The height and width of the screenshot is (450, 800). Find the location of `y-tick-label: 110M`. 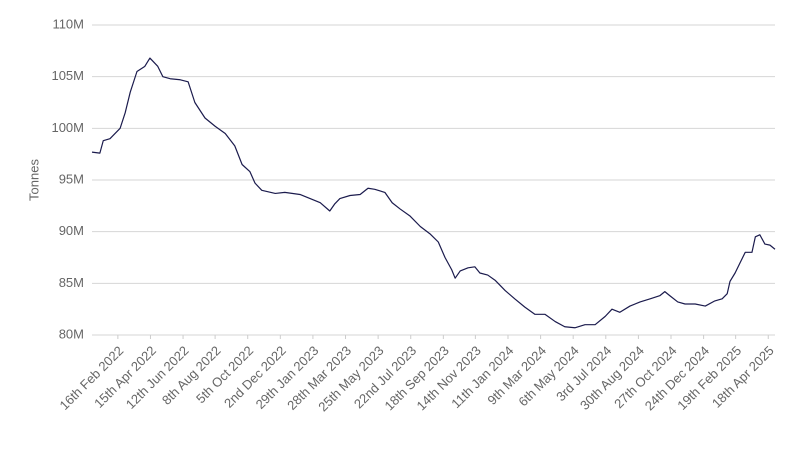

y-tick-label: 110M is located at coordinates (68, 23).